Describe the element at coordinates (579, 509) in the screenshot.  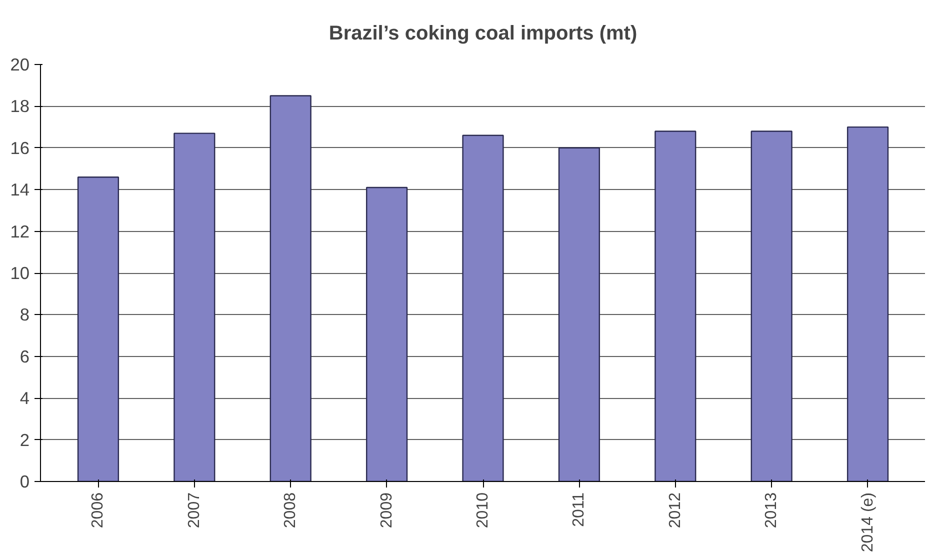
I see `x-tick-label: 2011` at that location.